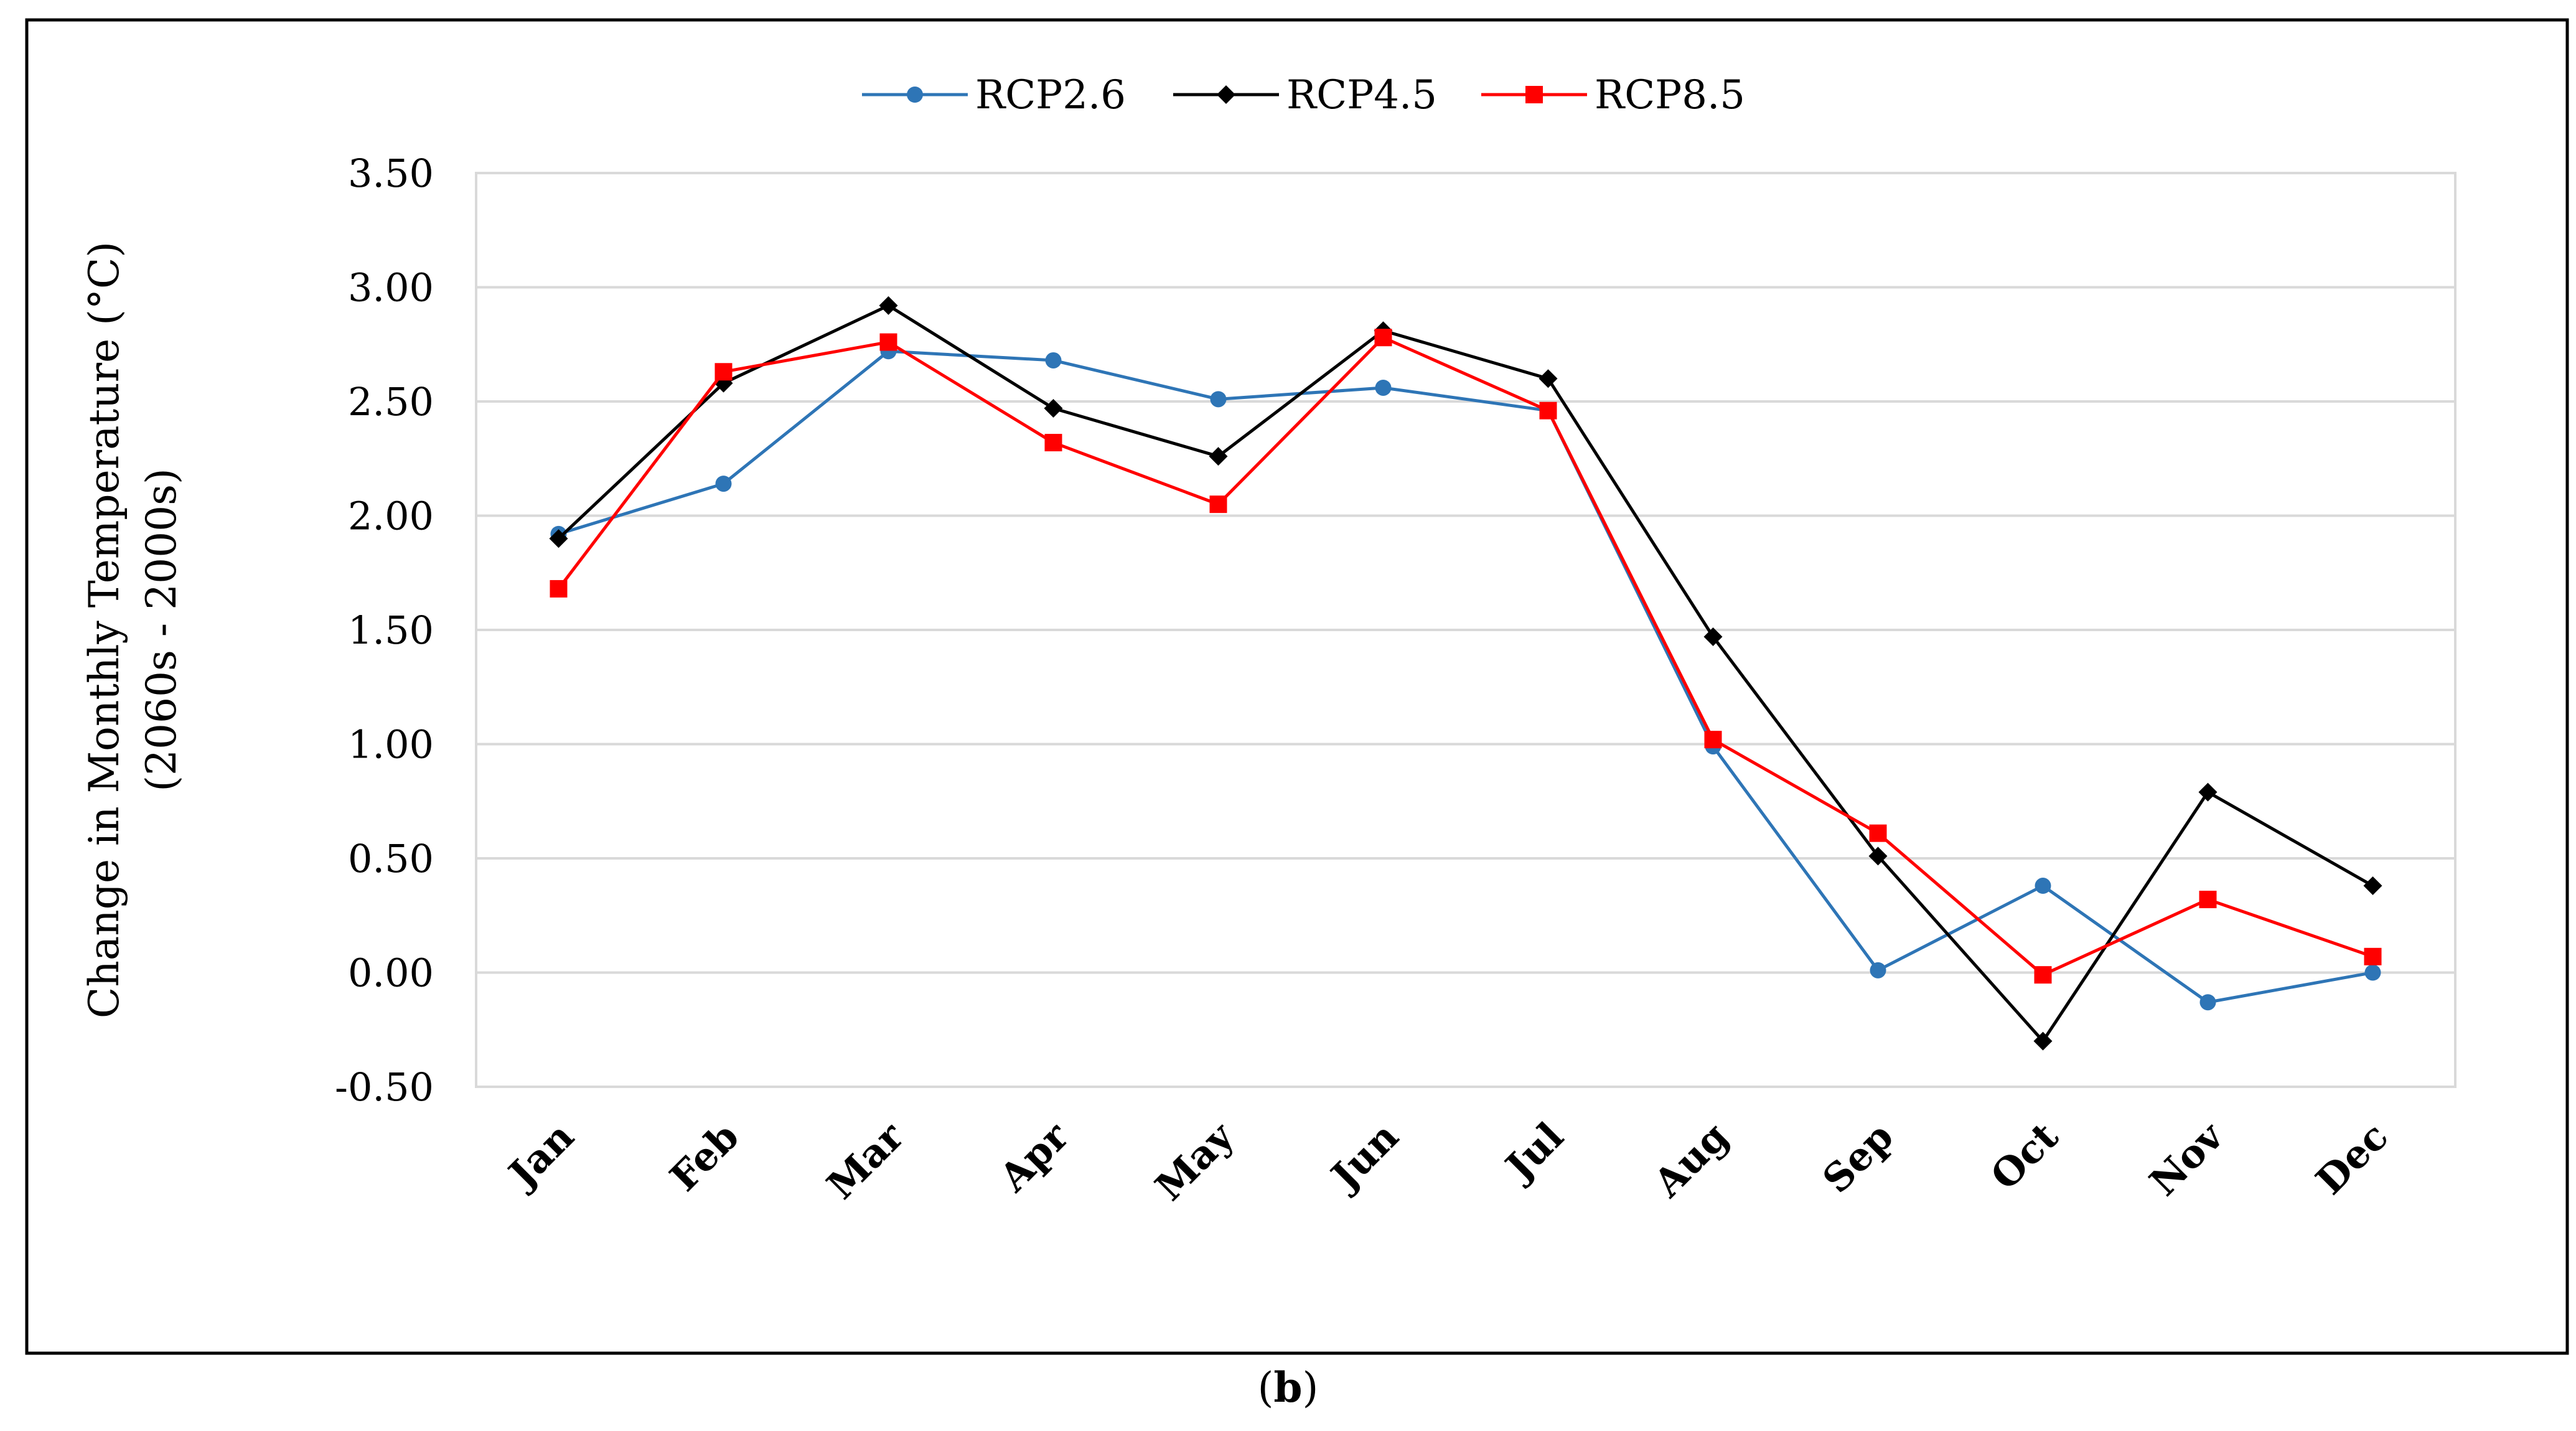 The height and width of the screenshot is (1431, 2576). I want to click on y-tick-label: 2.00, so click(391, 516).